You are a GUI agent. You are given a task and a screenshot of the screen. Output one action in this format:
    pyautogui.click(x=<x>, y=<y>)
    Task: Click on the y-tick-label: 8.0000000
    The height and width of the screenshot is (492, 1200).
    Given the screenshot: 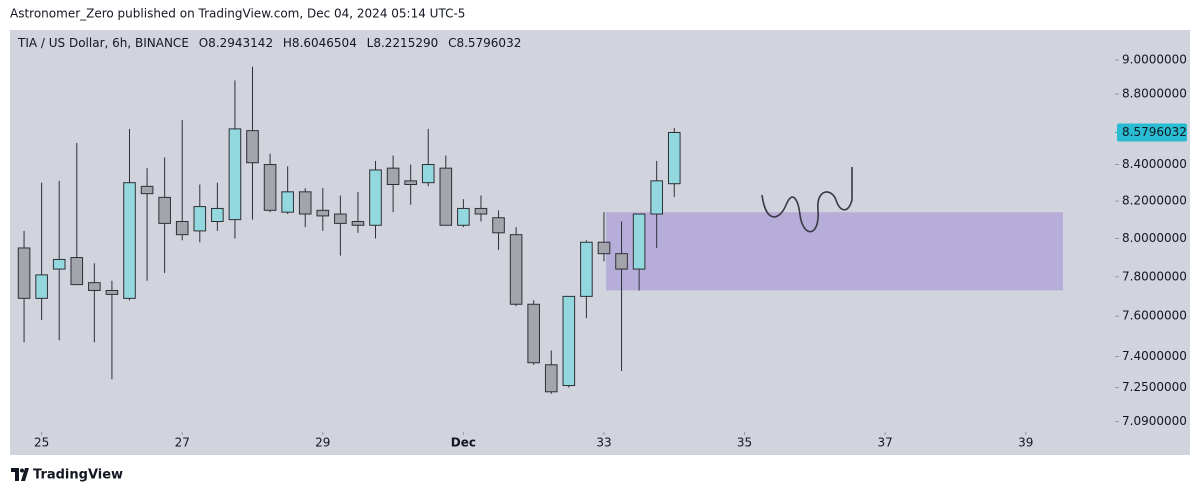 What is the action you would take?
    pyautogui.click(x=1154, y=238)
    